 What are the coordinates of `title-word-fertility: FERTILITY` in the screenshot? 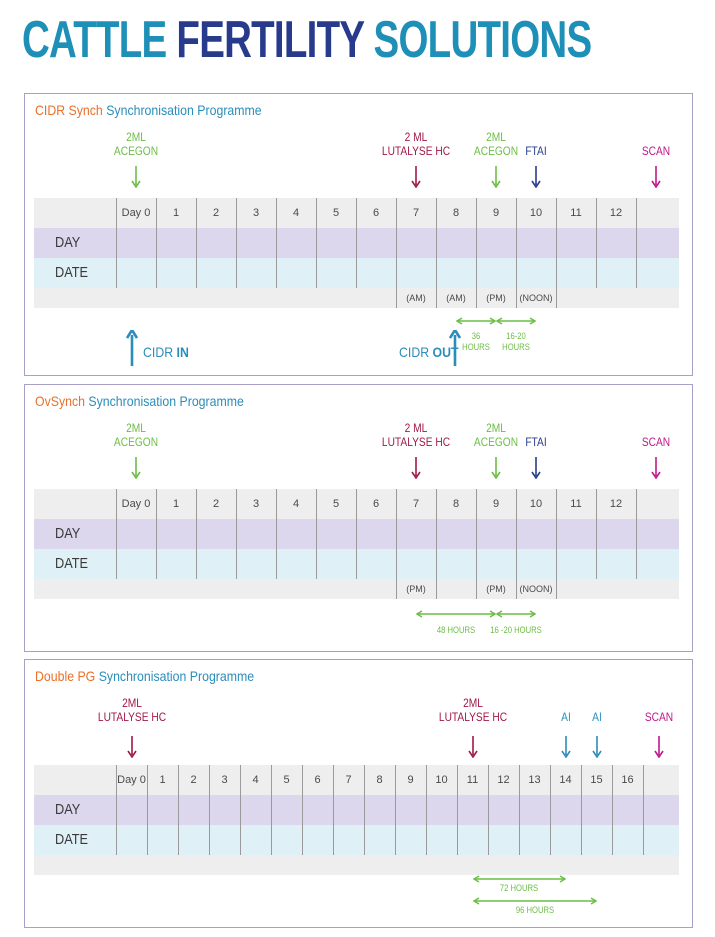 It's located at (270, 40).